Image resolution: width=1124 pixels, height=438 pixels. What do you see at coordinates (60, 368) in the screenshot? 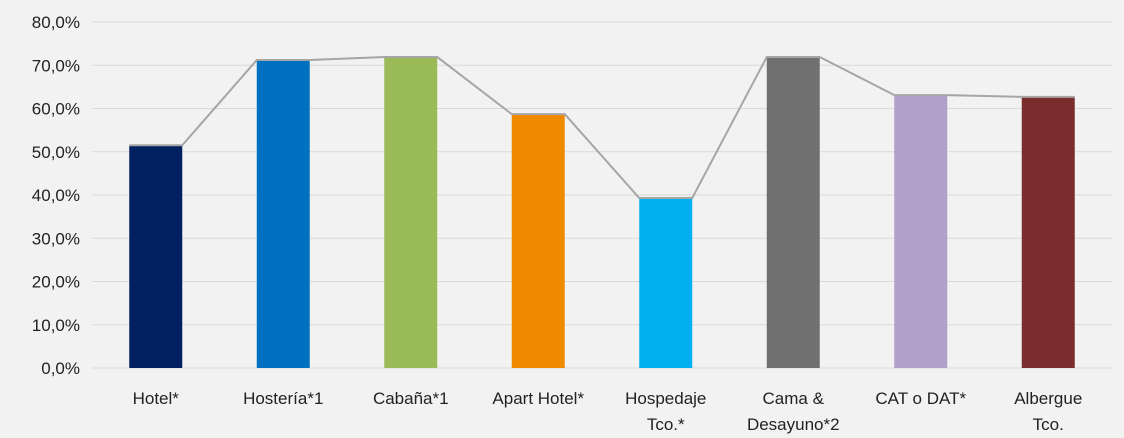
I see `y-tick-label: 0,0%` at bounding box center [60, 368].